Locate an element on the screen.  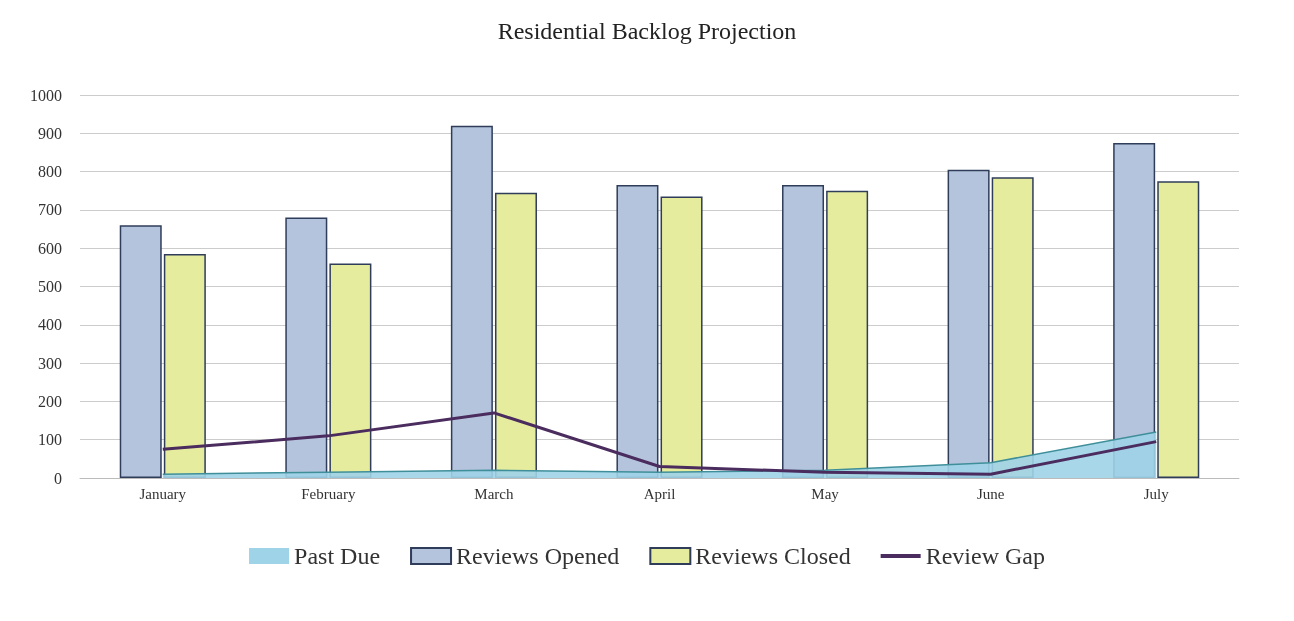
x-tick-label: May is located at coordinates (825, 493).